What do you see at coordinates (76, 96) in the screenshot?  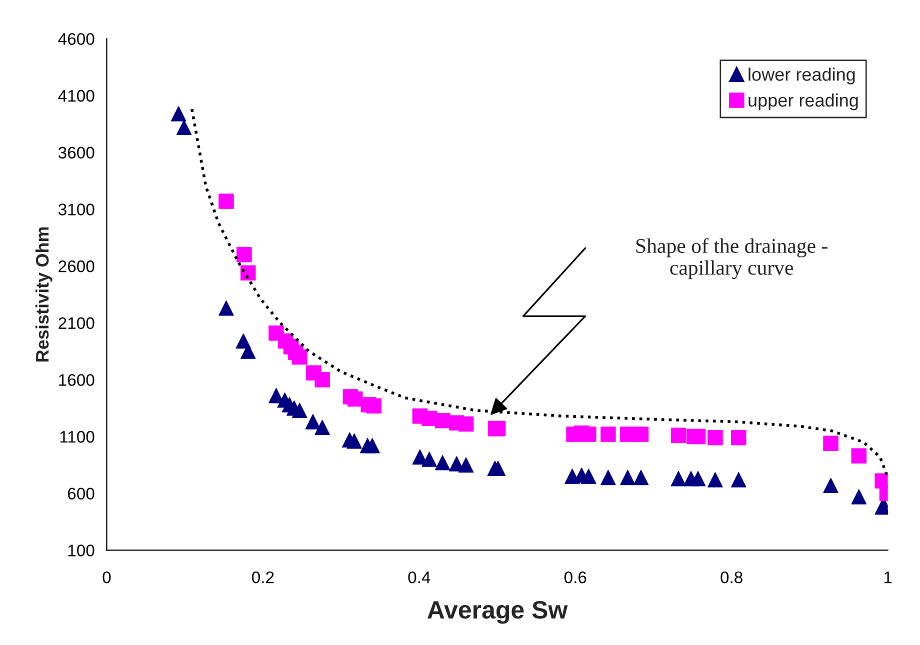 I see `y-tick-label: 4100` at bounding box center [76, 96].